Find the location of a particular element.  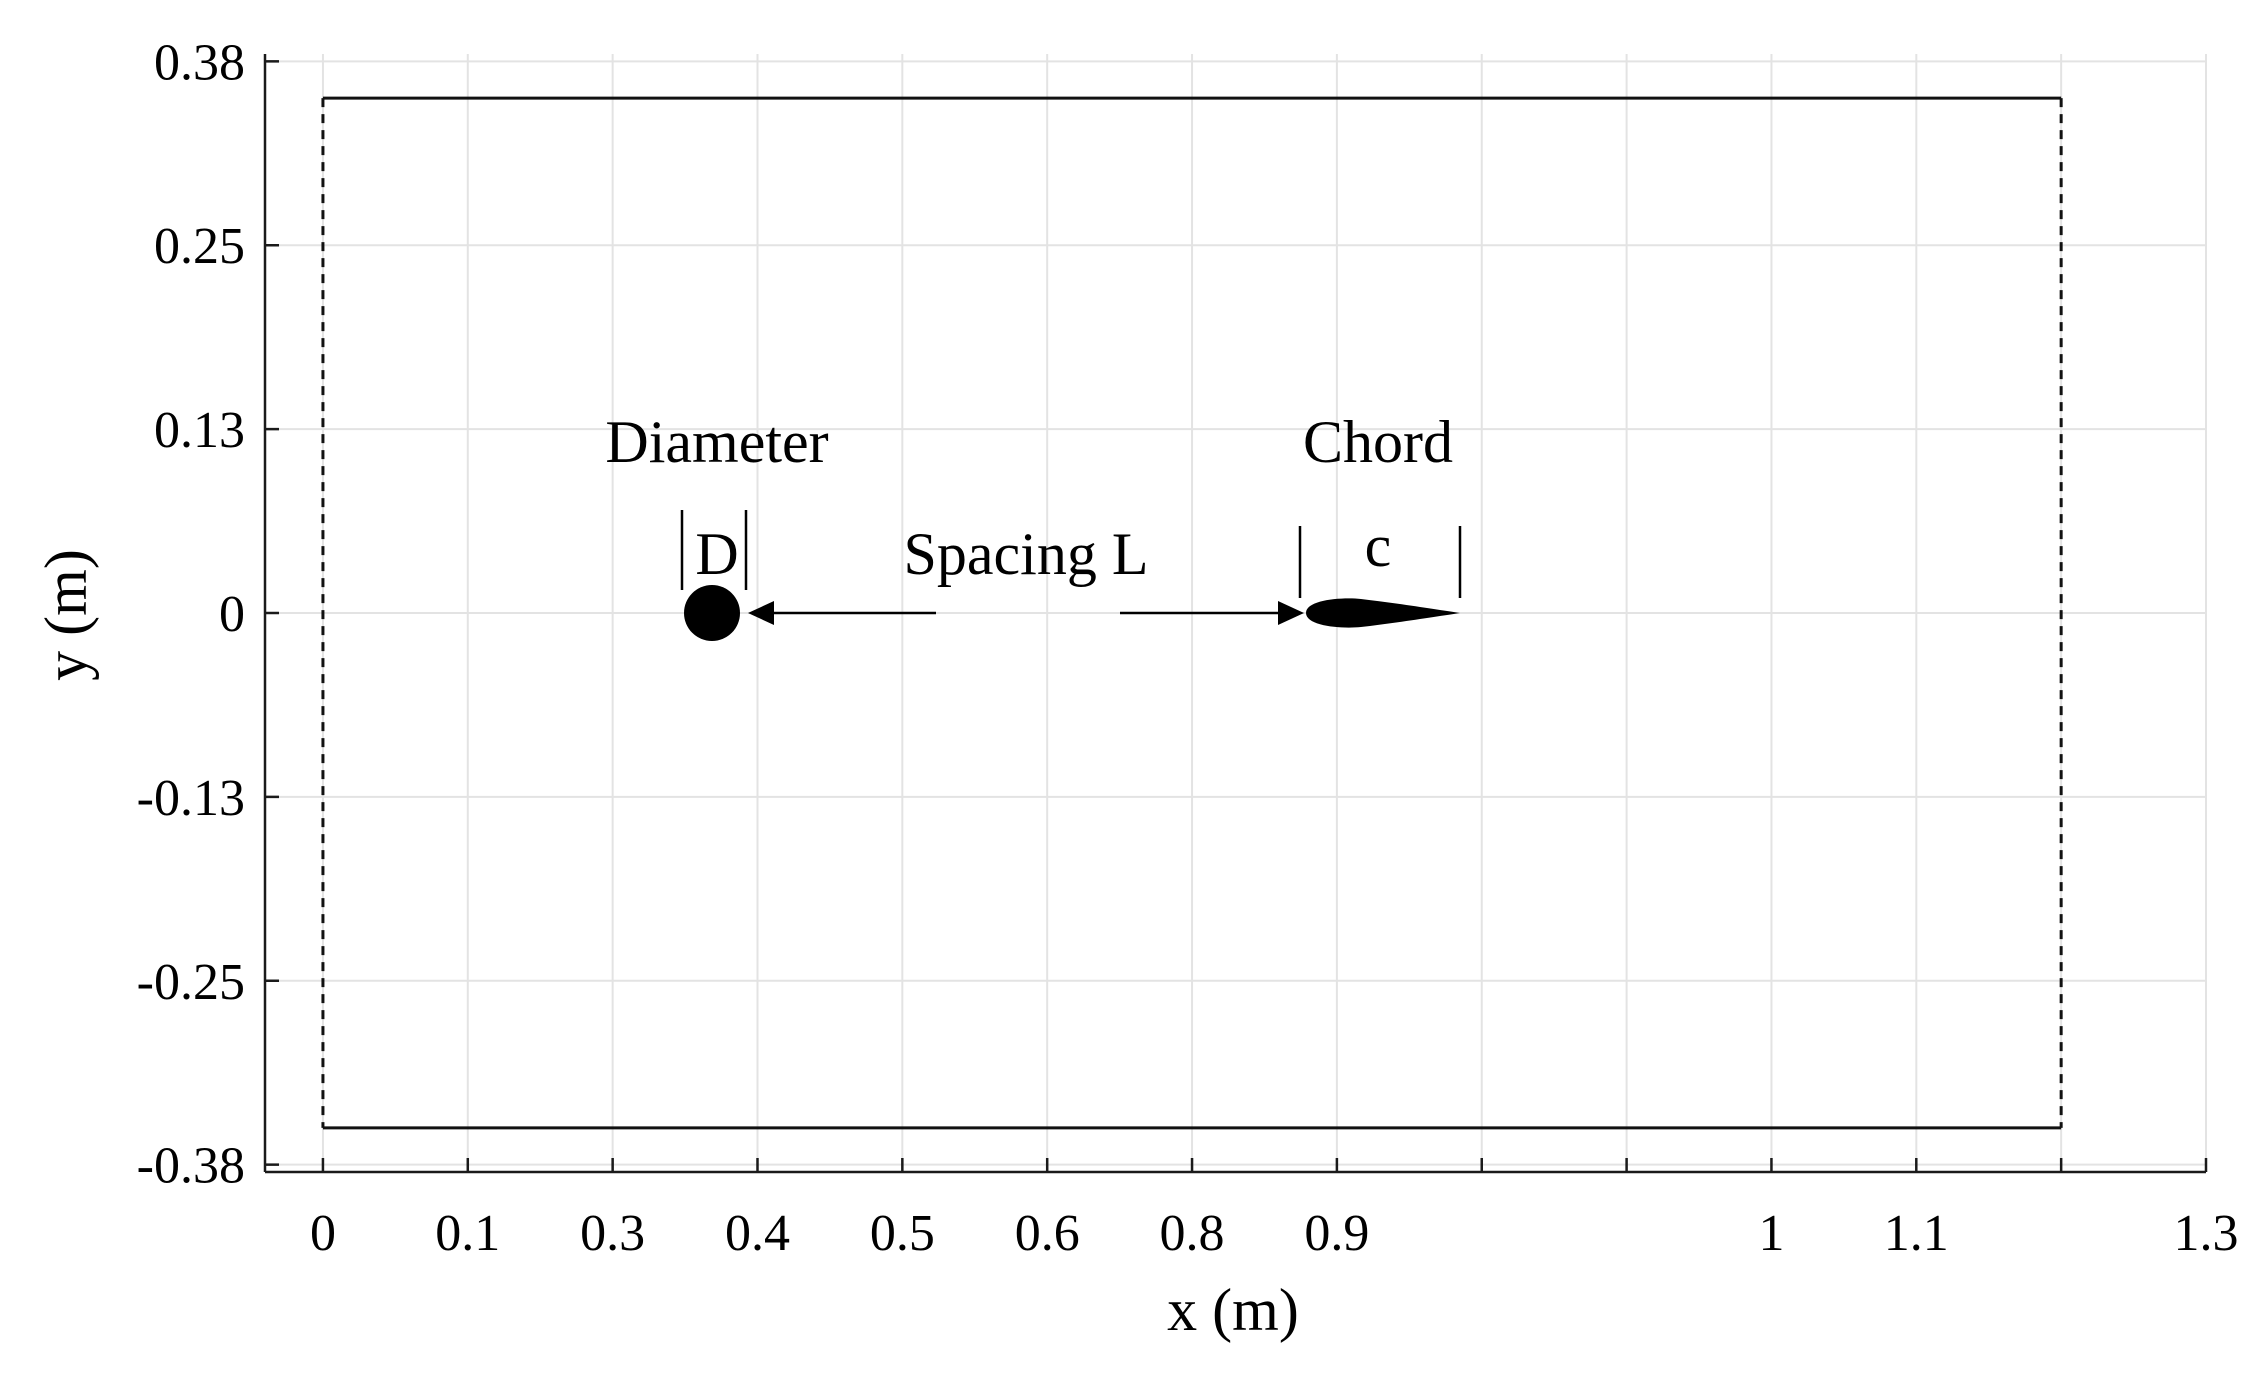

airfoil is located at coordinates (1383, 613).